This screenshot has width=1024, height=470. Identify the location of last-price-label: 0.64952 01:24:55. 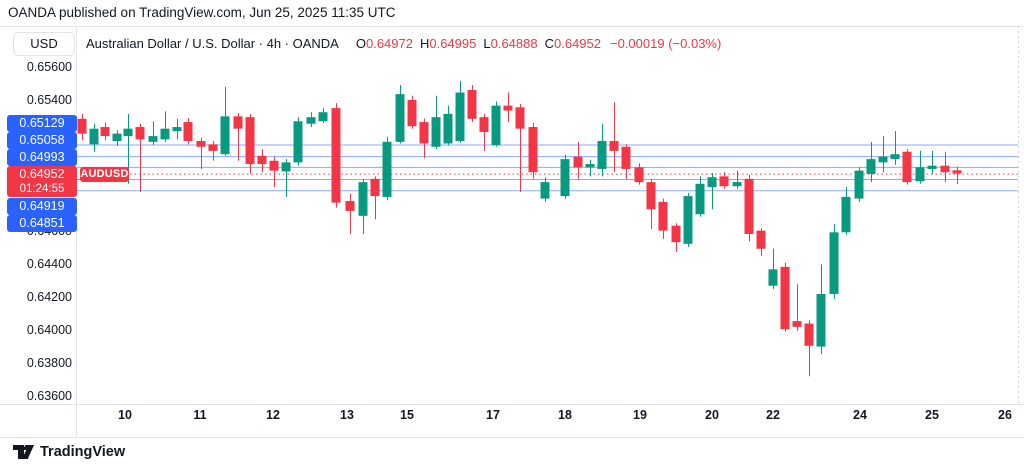
(42, 181).